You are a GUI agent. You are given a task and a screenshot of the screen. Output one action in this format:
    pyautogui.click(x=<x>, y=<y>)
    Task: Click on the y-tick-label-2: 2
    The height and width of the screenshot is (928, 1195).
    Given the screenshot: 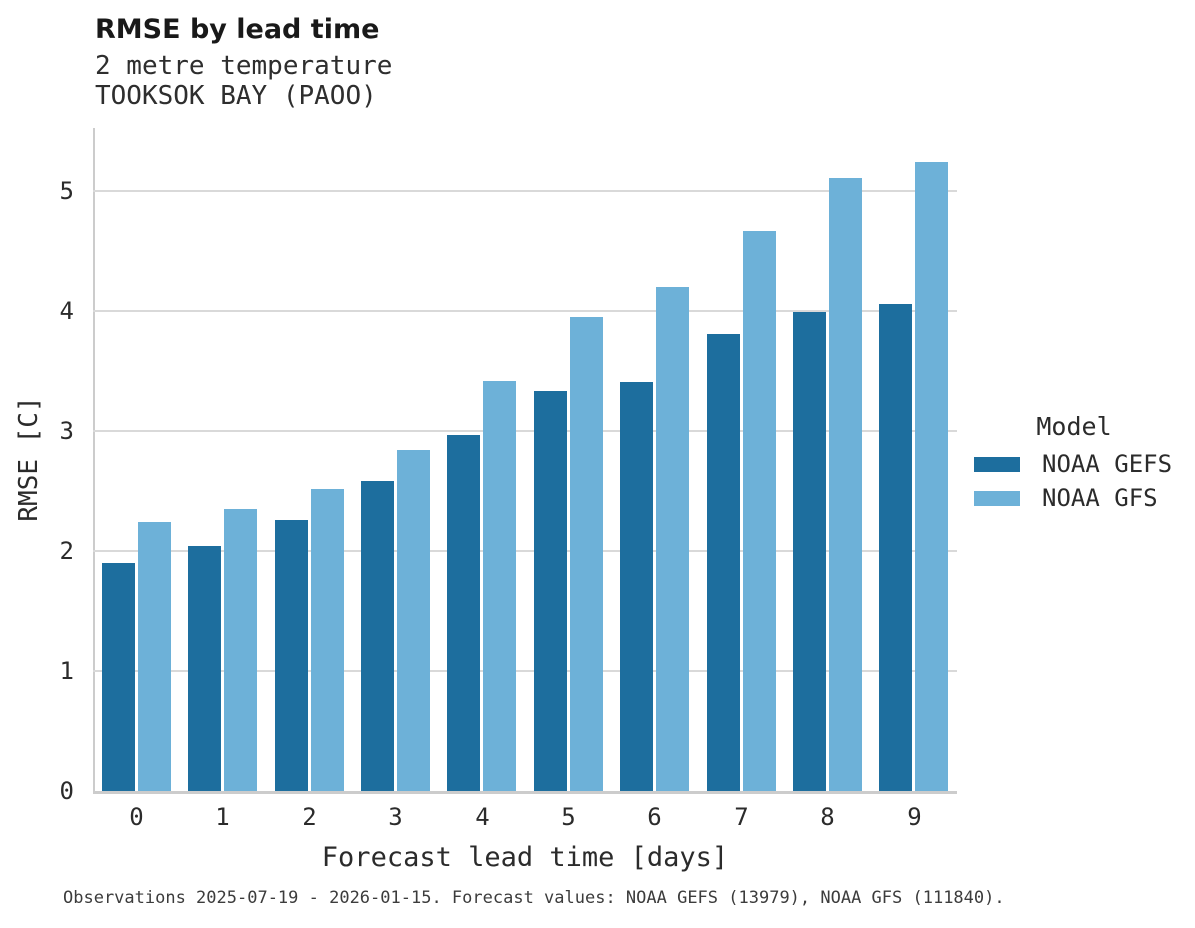 What is the action you would take?
    pyautogui.click(x=66, y=551)
    